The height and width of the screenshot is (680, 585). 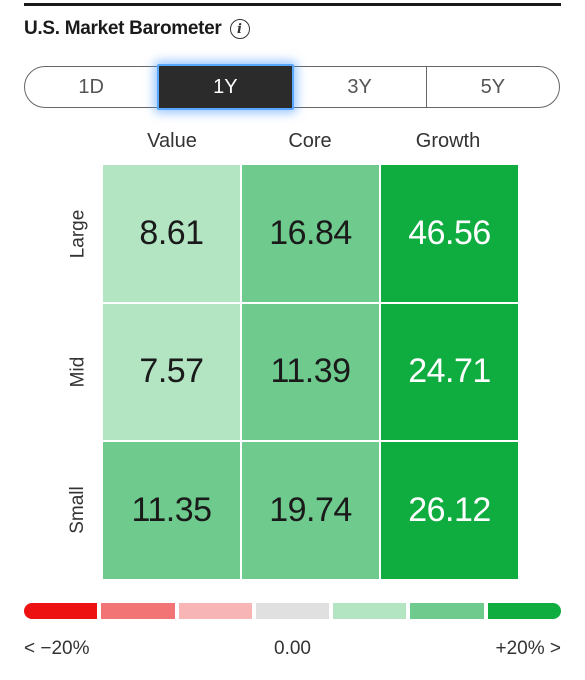 I want to click on cell-large-core: 16.84, so click(x=310, y=233).